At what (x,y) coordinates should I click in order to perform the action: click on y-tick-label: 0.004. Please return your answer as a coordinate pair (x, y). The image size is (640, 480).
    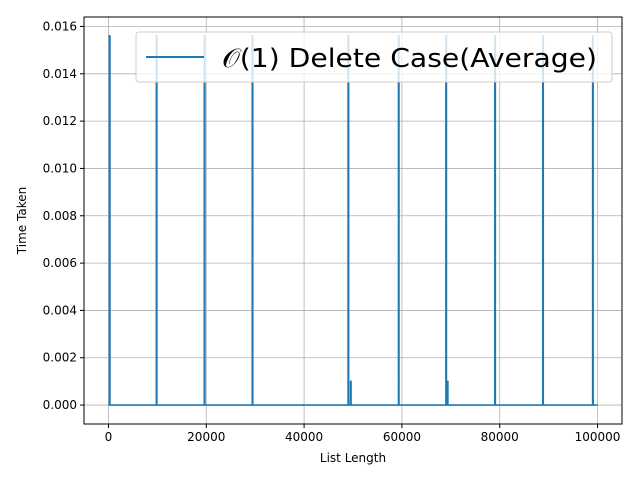
    Looking at the image, I should click on (60, 310).